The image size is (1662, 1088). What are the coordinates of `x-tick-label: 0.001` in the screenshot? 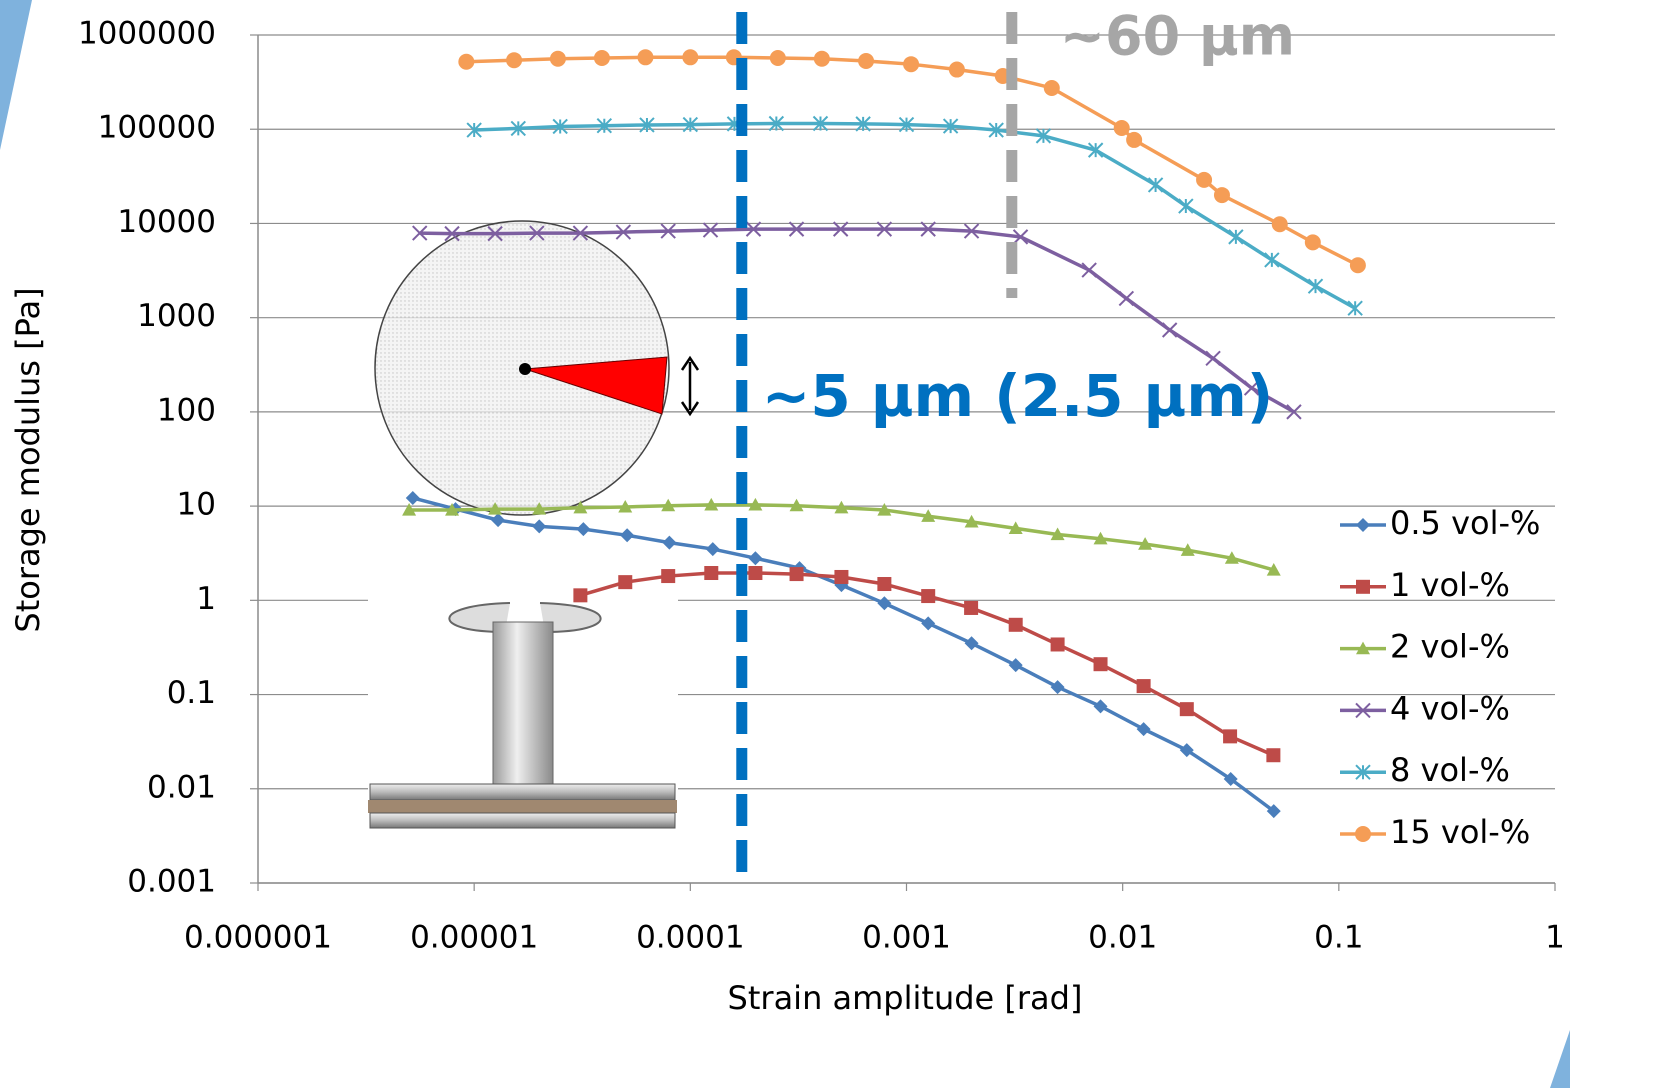 It's located at (906, 938).